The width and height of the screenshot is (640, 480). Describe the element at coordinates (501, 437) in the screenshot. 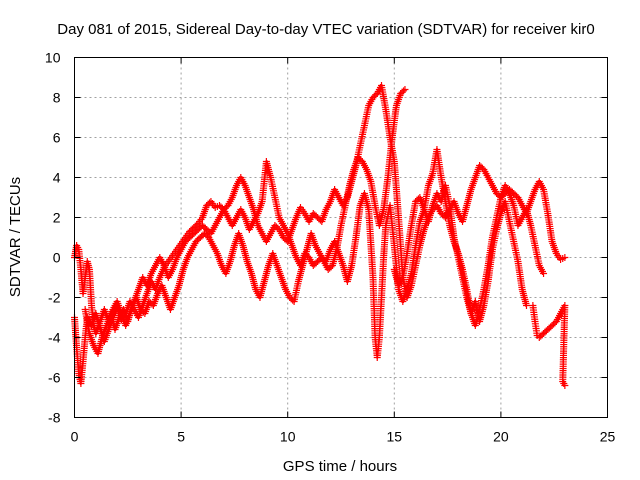

I see `x-tick-label: 20` at that location.